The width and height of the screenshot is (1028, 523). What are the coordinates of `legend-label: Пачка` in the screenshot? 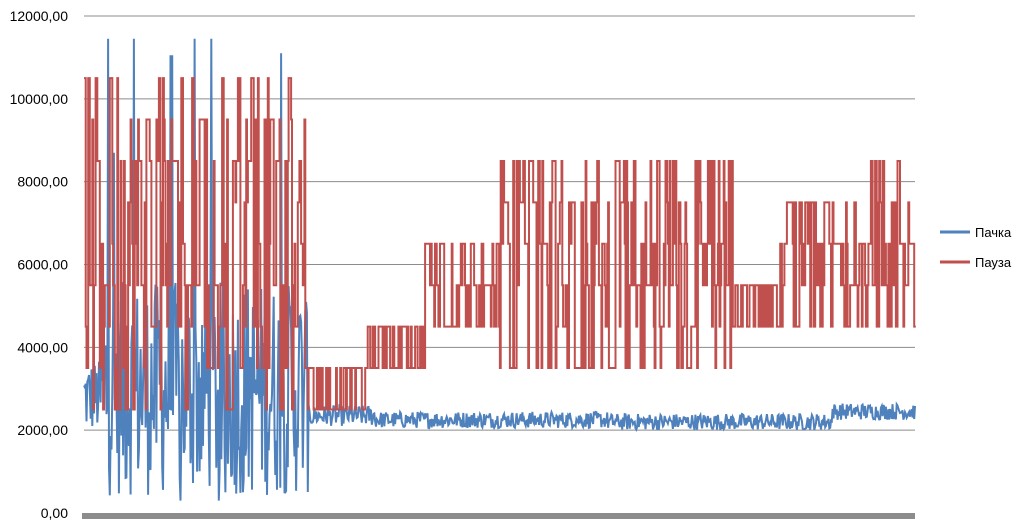 It's located at (993, 232).